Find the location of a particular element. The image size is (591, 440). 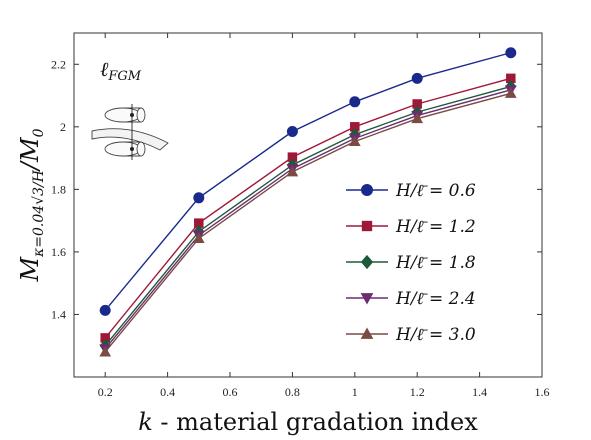

x-axis-var: k is located at coordinates (145, 422).